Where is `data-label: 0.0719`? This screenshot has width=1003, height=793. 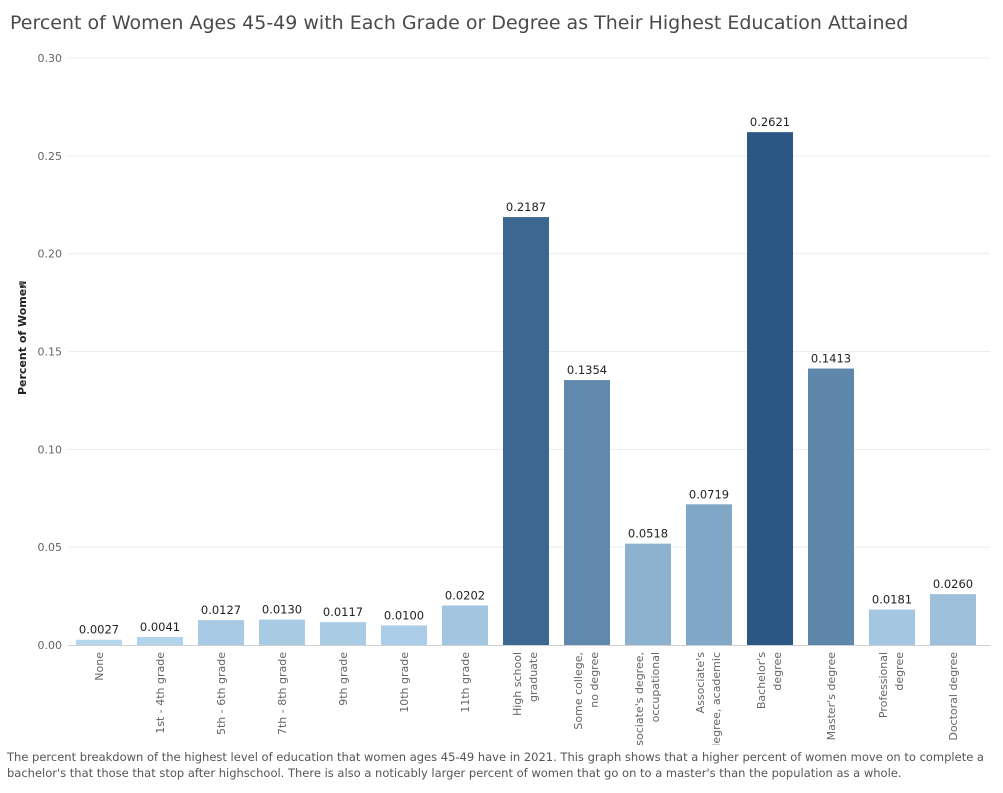
data-label: 0.0719 is located at coordinates (709, 494).